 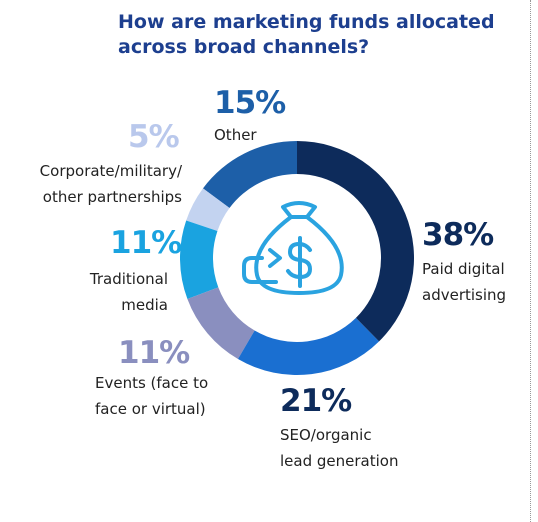 What do you see at coordinates (464, 282) in the screenshot?
I see `category-label: Paid digital advertising` at bounding box center [464, 282].